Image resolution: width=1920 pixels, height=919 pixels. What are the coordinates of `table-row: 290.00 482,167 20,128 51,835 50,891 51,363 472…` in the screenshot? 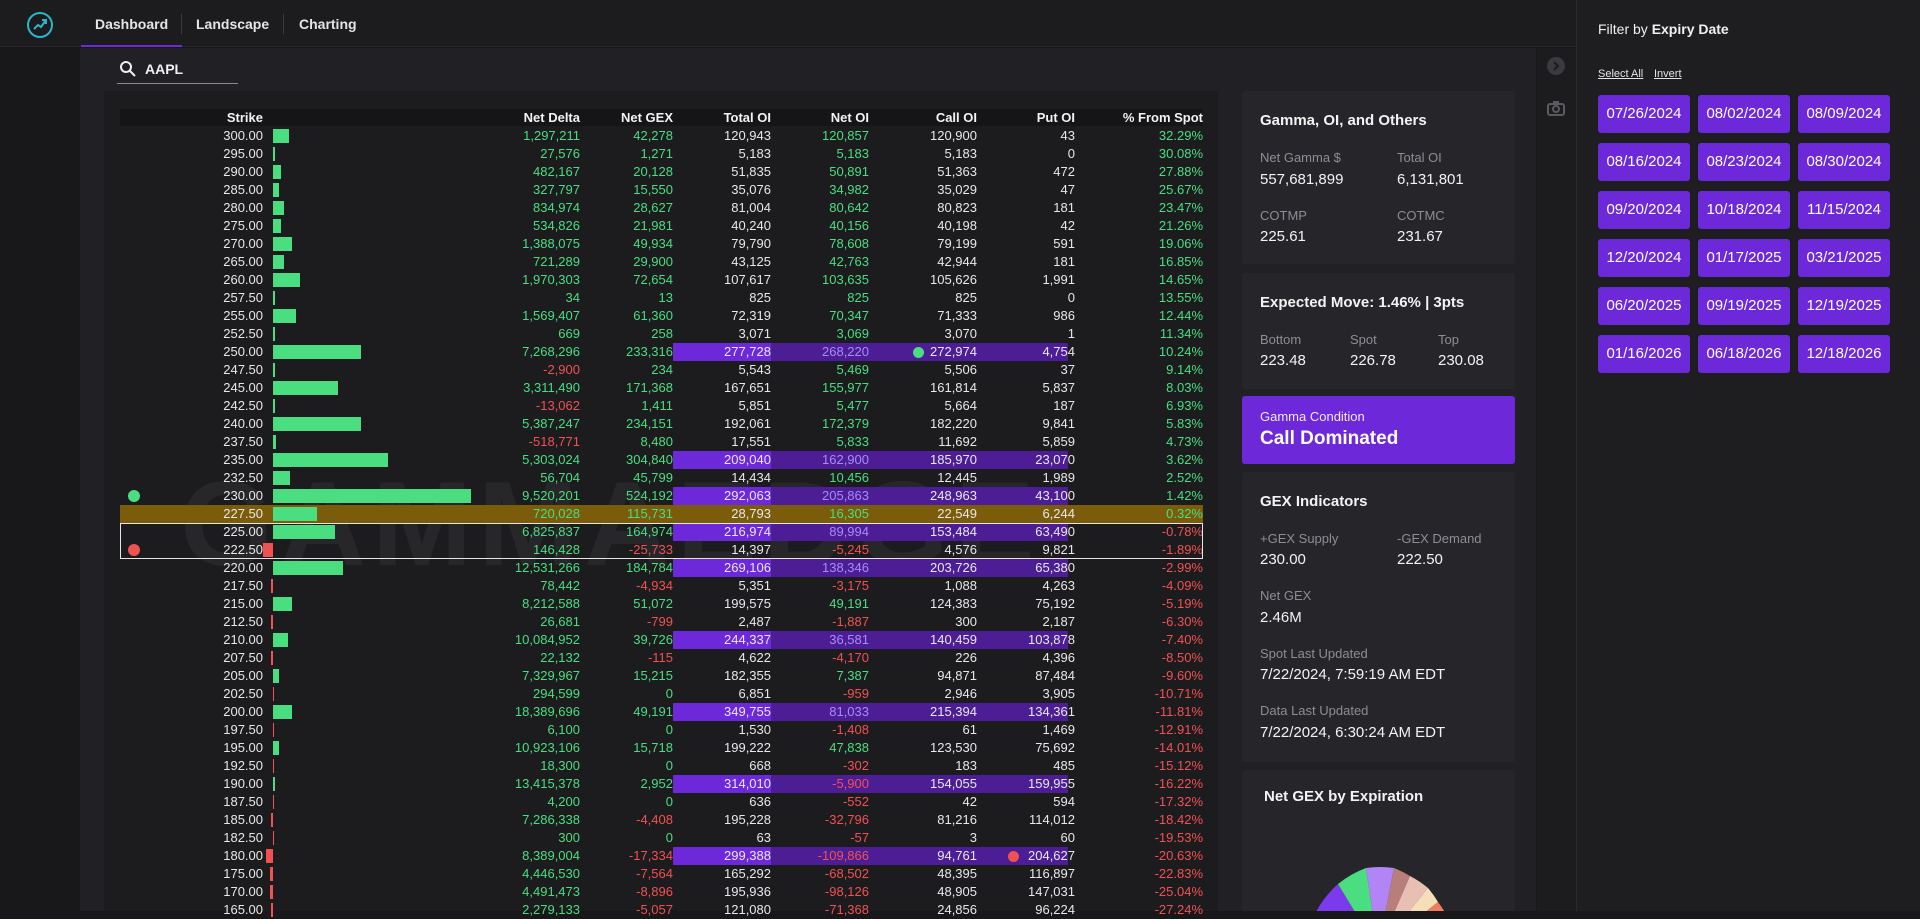 It's located at (661, 172).